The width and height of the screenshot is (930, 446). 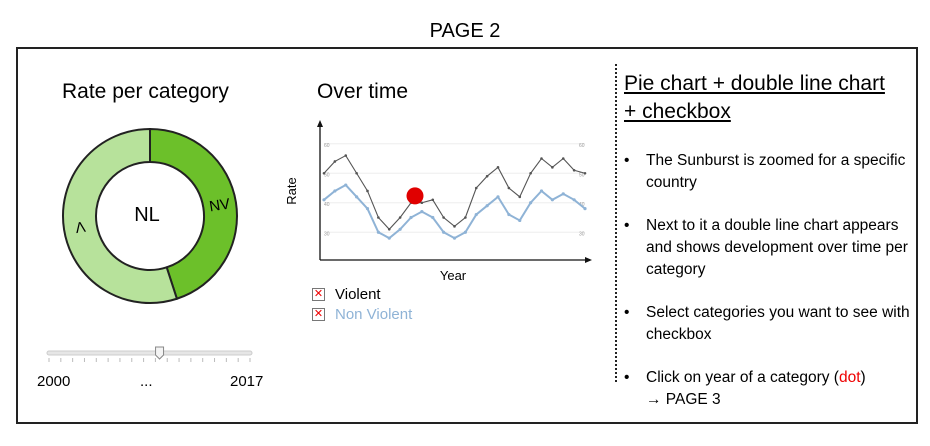 What do you see at coordinates (120, 216) in the screenshot?
I see `donut-segment-v` at bounding box center [120, 216].